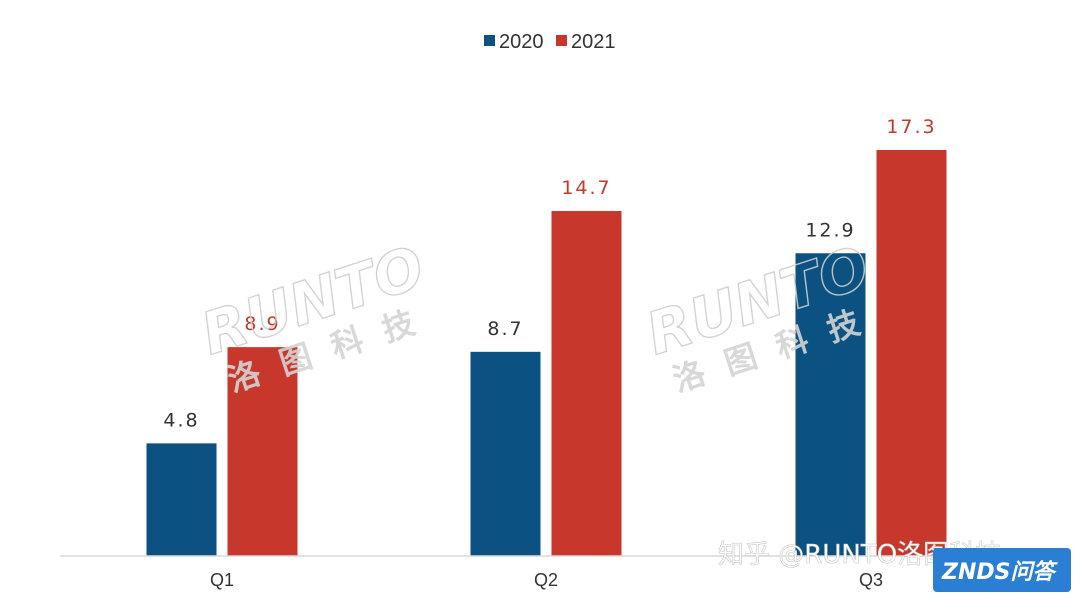 Image resolution: width=1080 pixels, height=600 pixels. What do you see at coordinates (593, 42) in the screenshot?
I see `legend-label-2021: 2021` at bounding box center [593, 42].